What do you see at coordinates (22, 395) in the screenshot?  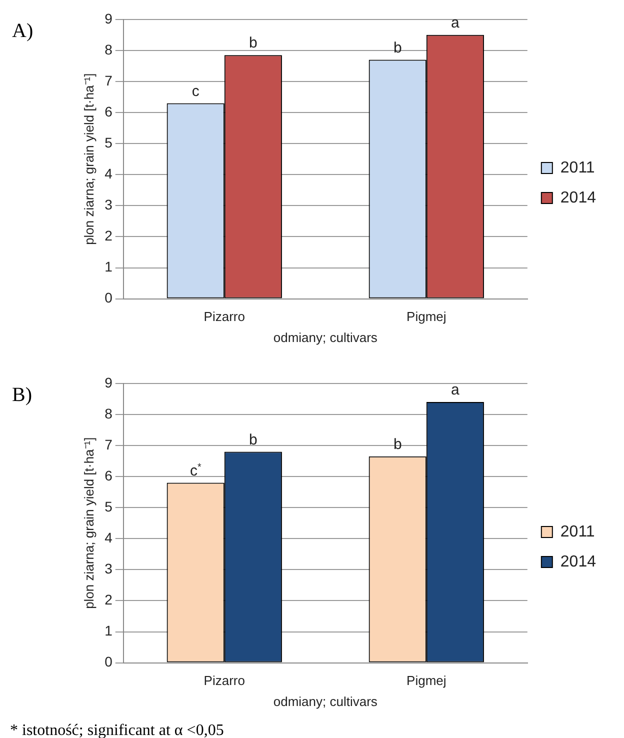 I see `chart-title: B)` at bounding box center [22, 395].